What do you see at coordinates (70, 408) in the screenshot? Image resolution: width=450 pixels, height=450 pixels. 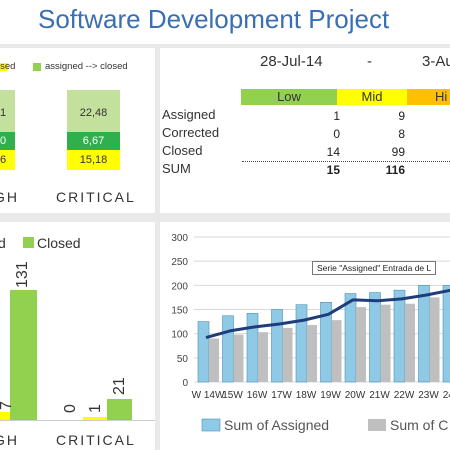 I see `critical-zero-label: 0` at bounding box center [70, 408].